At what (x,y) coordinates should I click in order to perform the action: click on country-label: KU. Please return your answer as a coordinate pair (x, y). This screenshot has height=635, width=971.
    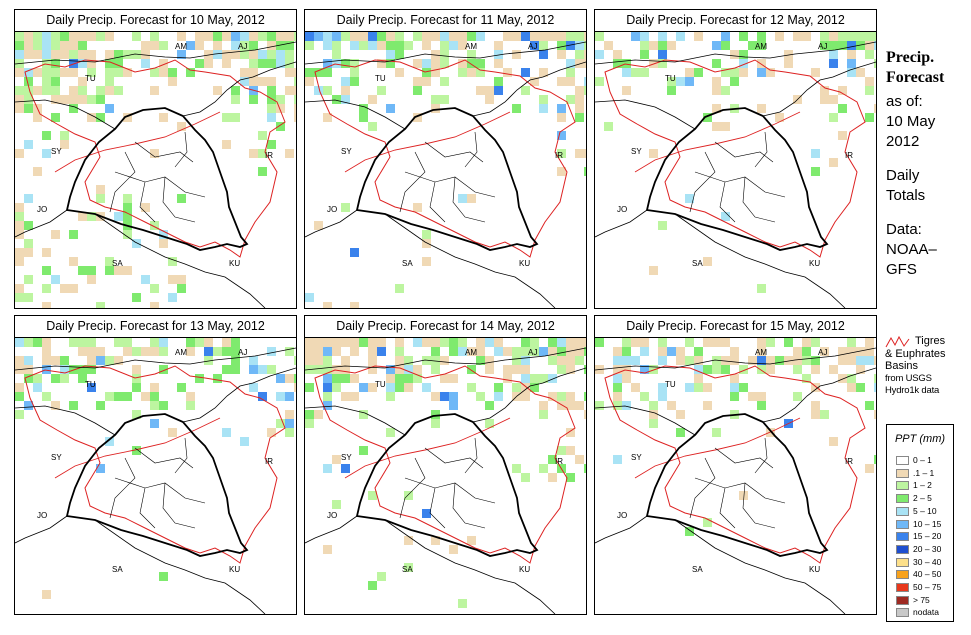
    Looking at the image, I should click on (234, 263).